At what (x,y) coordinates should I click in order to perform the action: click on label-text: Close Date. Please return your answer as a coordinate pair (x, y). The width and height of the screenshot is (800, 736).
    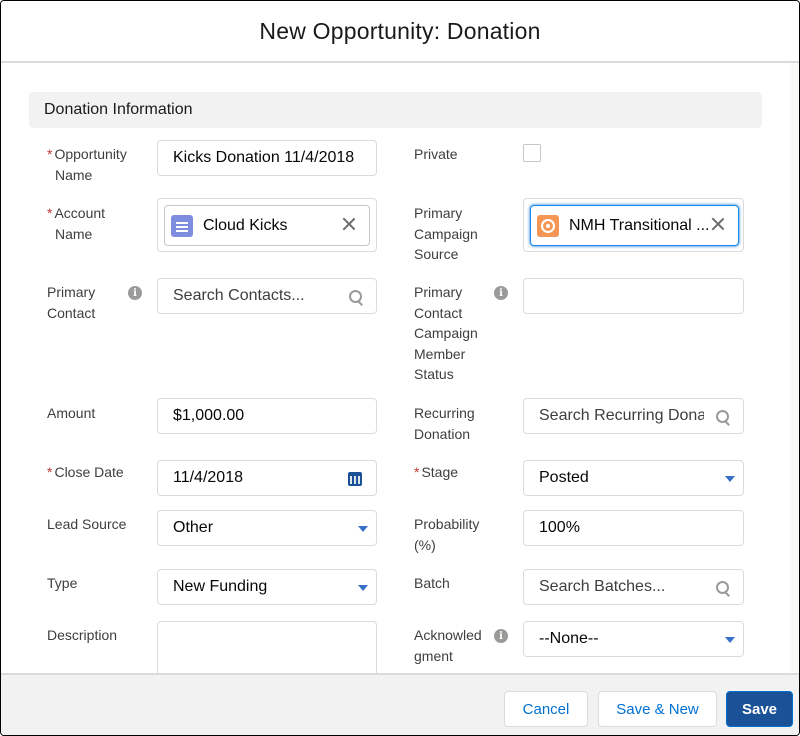
    Looking at the image, I should click on (89, 472).